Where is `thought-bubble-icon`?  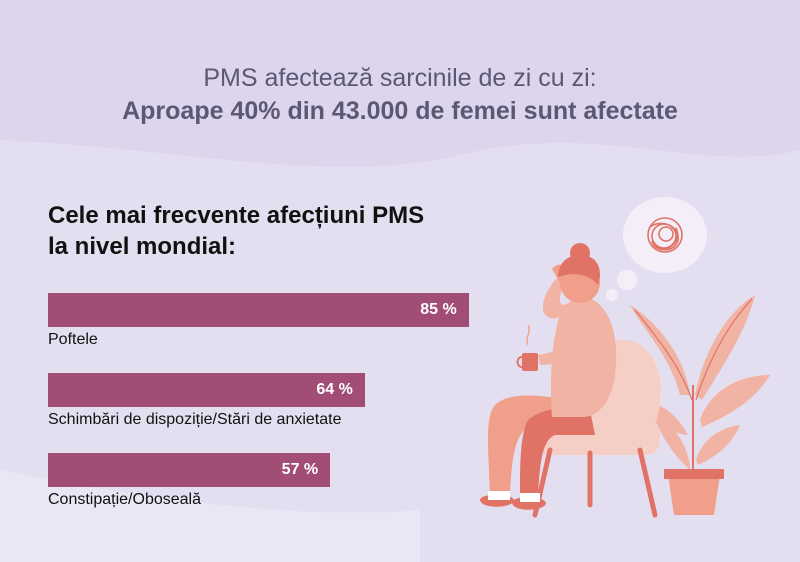
thought-bubble-icon is located at coordinates (656, 249).